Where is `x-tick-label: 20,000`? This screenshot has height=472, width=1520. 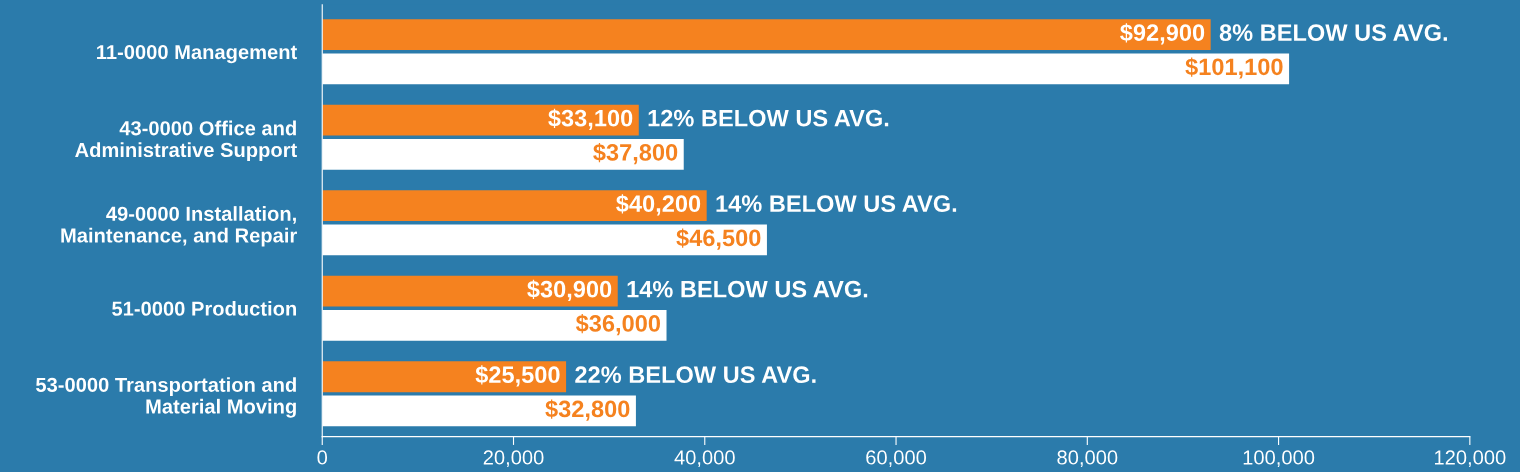 x-tick-label: 20,000 is located at coordinates (513, 458).